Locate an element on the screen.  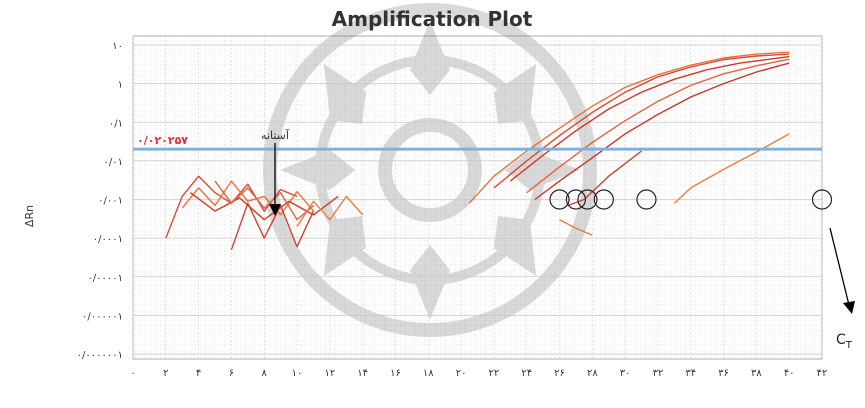
chart-title: Amplification Plot is located at coordinates (432, 19).